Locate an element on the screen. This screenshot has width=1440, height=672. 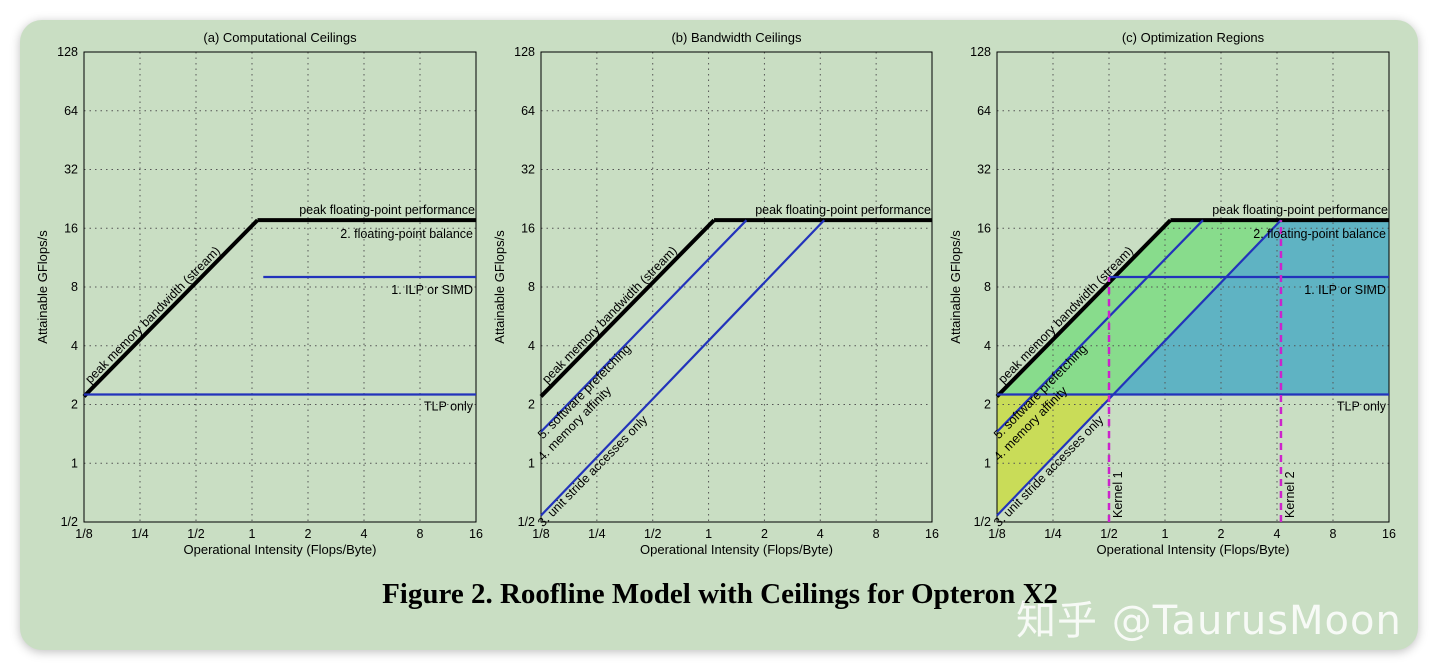
region-yellow is located at coordinates (1055, 458).